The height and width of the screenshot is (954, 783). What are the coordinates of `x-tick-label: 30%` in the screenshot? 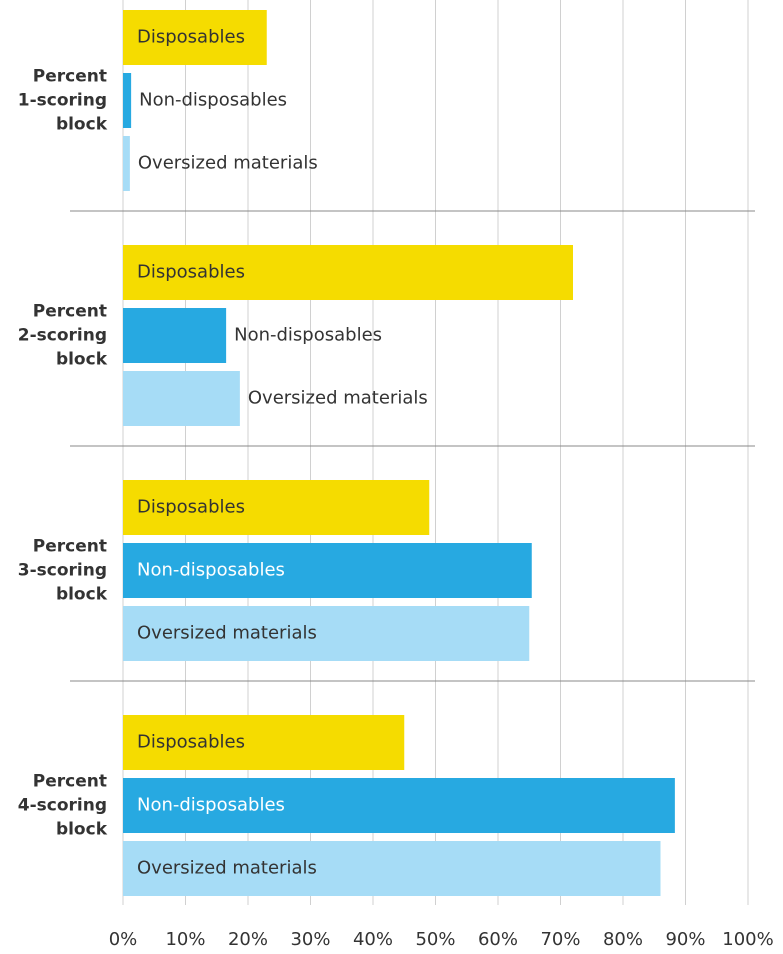 It's located at (310, 939).